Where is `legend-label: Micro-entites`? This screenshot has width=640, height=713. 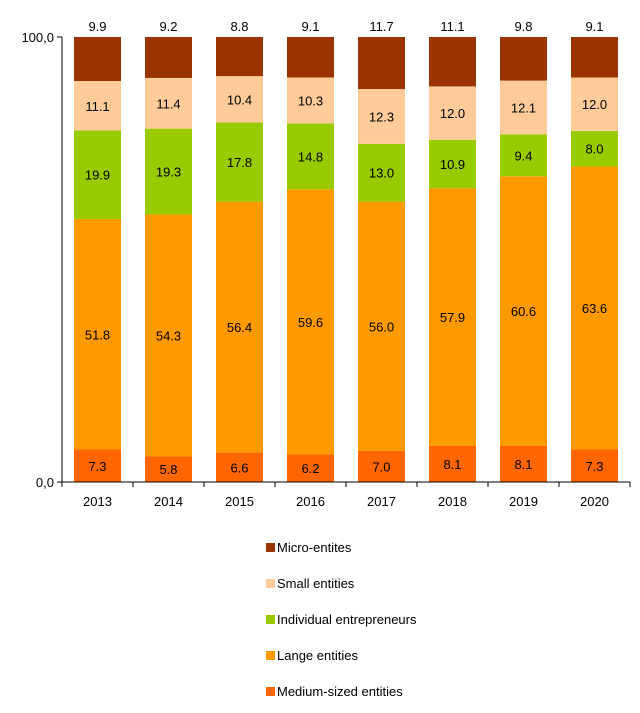
legend-label: Micro-entites is located at coordinates (314, 547).